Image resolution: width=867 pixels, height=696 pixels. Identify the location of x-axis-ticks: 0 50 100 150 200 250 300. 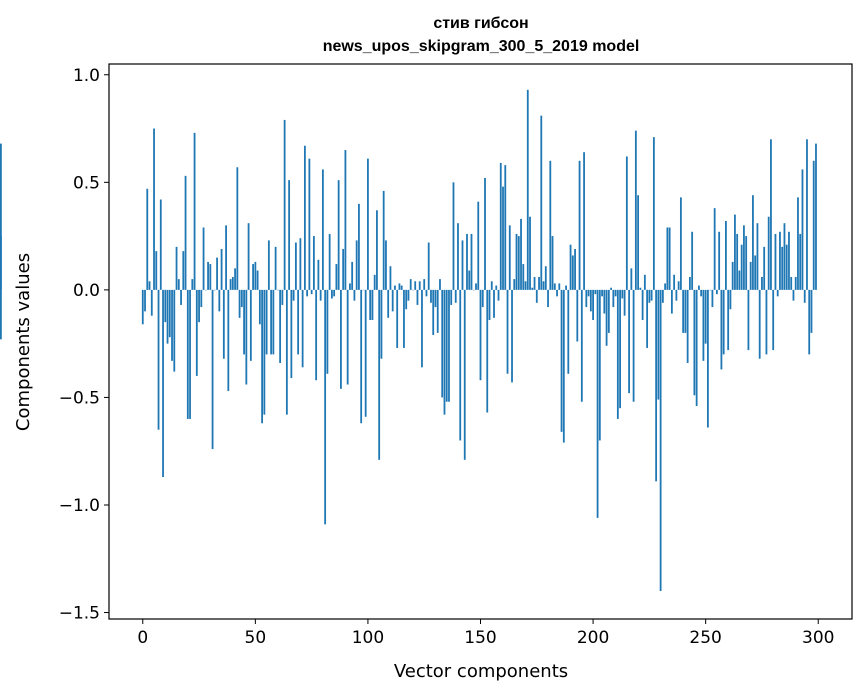
(485, 633).